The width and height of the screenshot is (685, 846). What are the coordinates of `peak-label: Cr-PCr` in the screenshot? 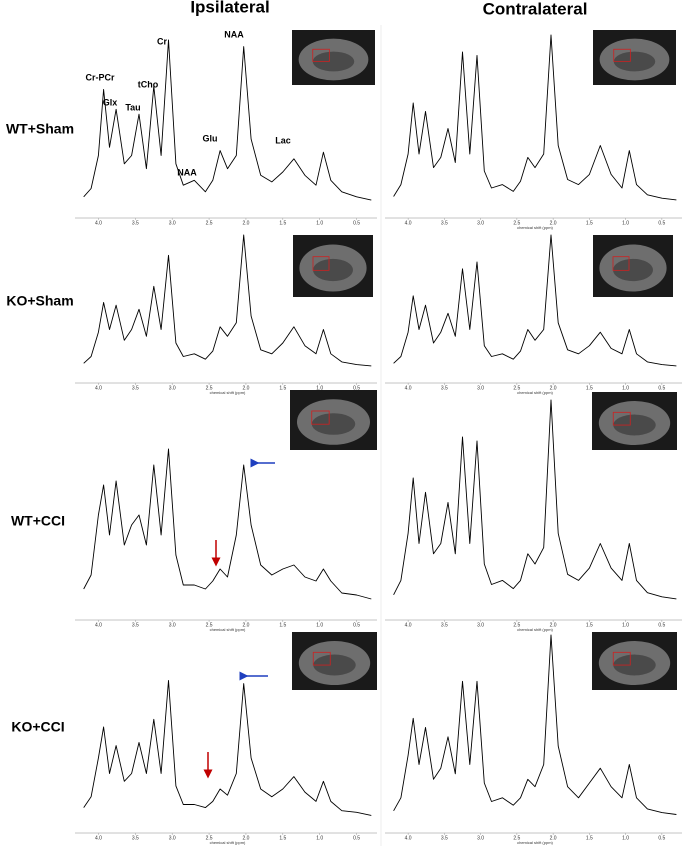 It's located at (100, 77).